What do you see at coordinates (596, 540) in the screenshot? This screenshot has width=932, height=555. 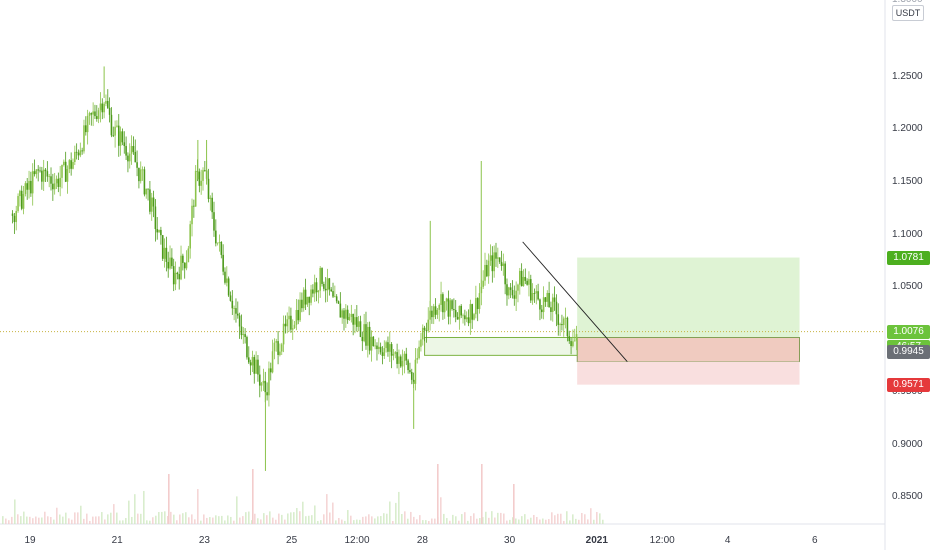 I see `x-tick-label: 2021` at bounding box center [596, 540].